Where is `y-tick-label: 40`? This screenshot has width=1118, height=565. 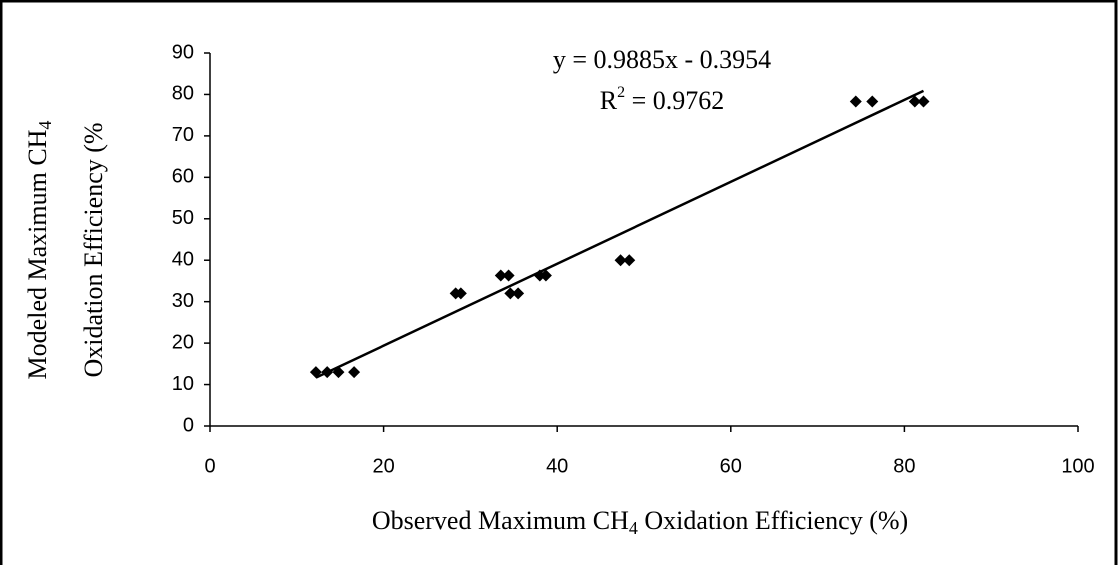
y-tick-label: 40 is located at coordinates (183, 260).